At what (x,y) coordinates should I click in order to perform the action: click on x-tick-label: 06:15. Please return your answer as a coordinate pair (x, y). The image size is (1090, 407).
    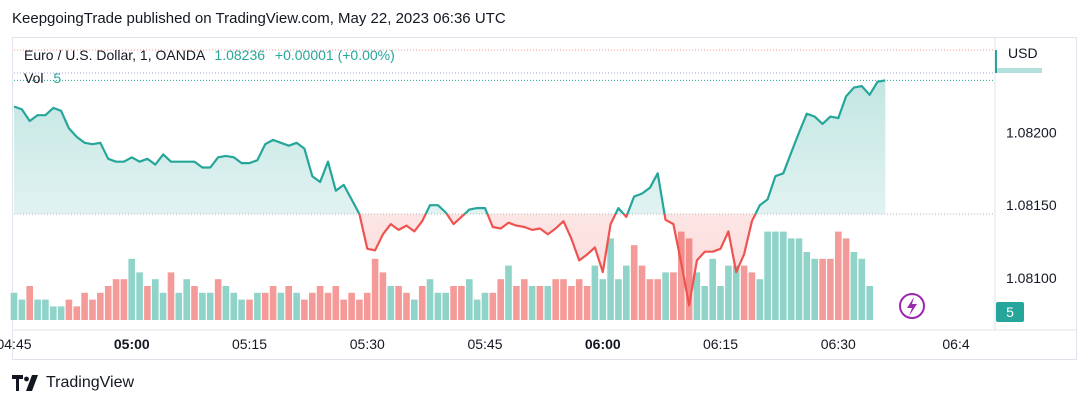
    Looking at the image, I should click on (720, 344).